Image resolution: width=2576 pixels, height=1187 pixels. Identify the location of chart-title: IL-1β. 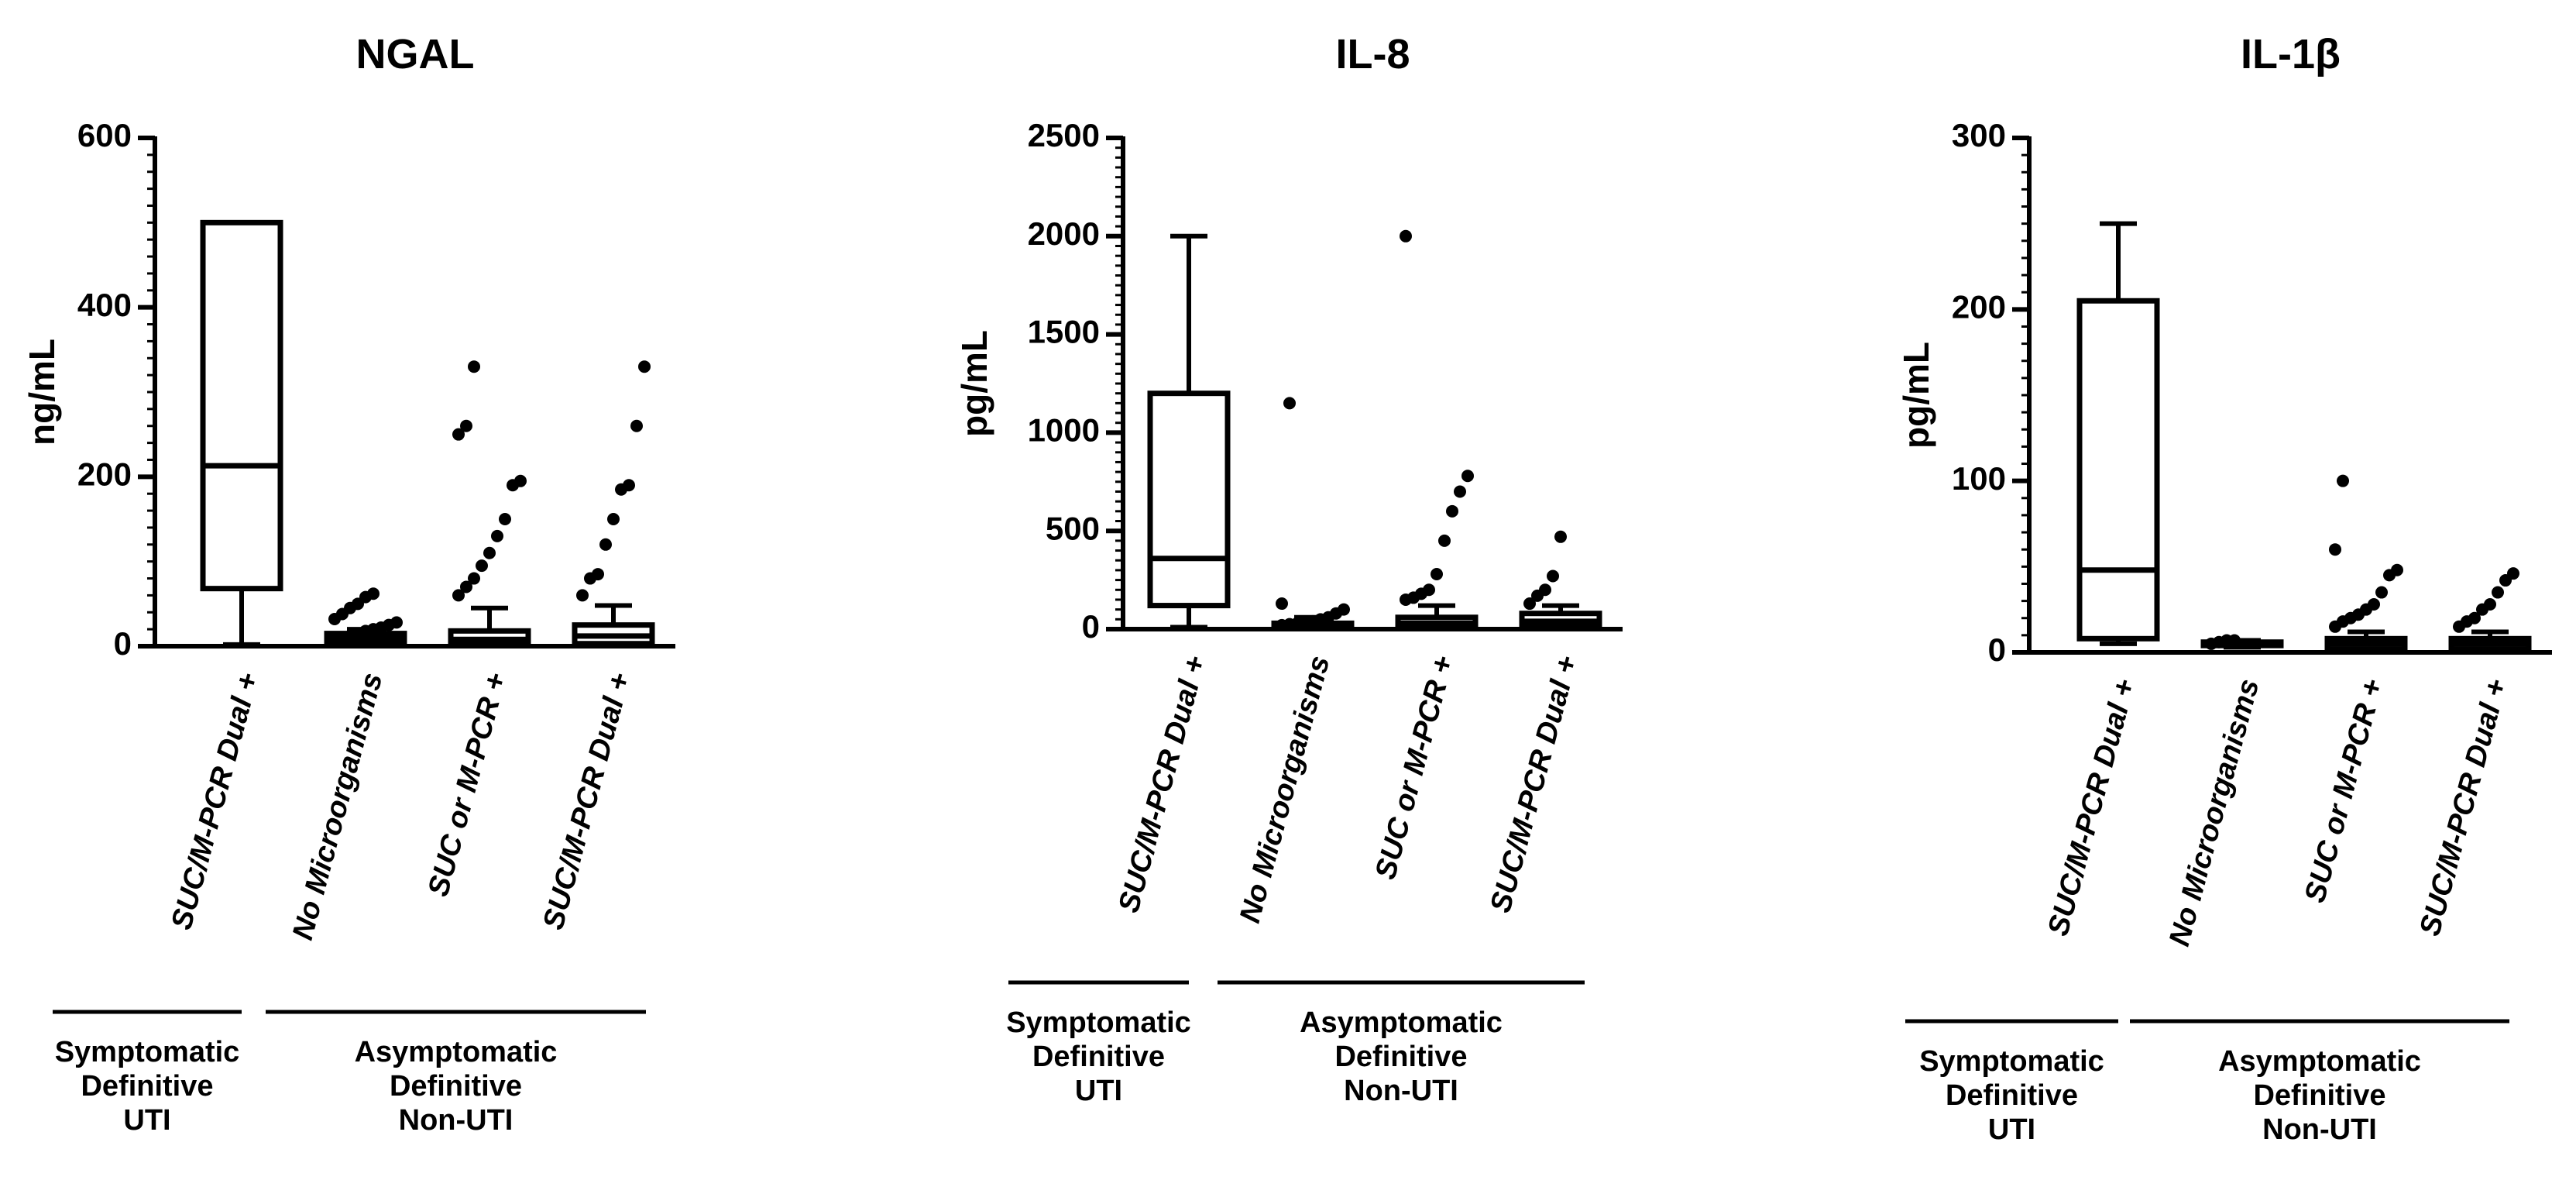
(2291, 54).